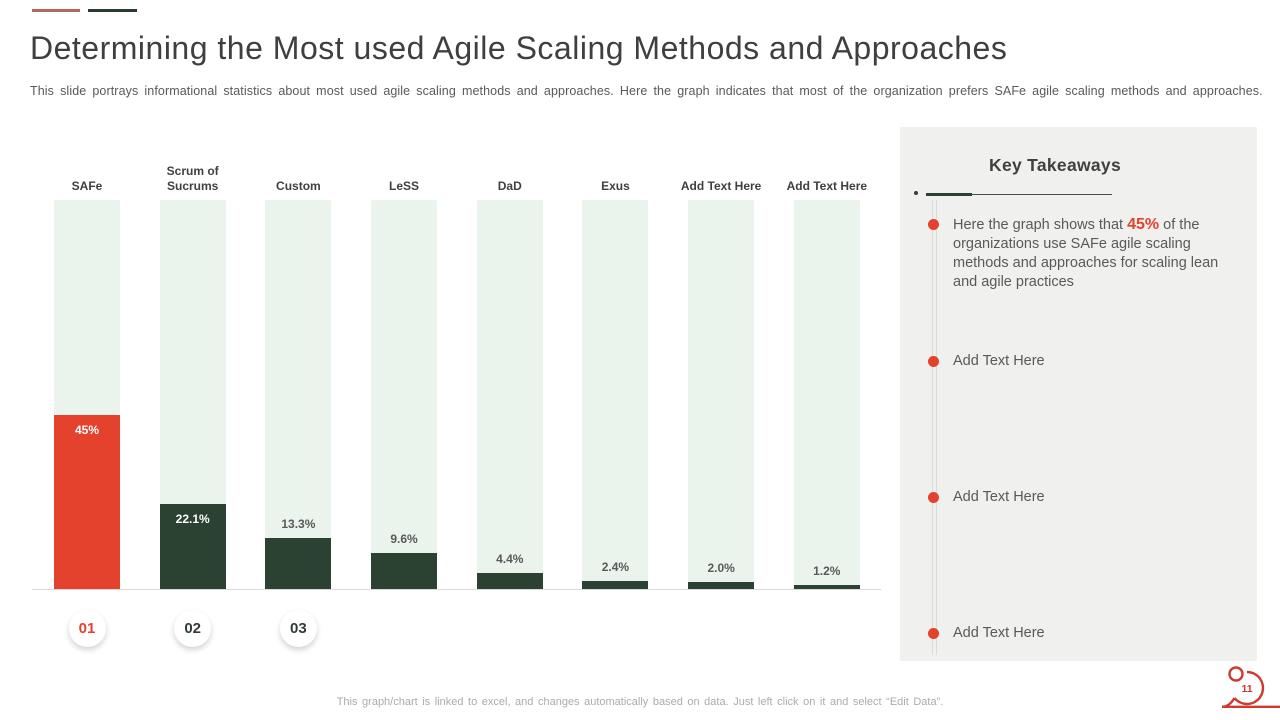  I want to click on bar-column: Scrum of Sucrums 22.1%, so click(192, 372).